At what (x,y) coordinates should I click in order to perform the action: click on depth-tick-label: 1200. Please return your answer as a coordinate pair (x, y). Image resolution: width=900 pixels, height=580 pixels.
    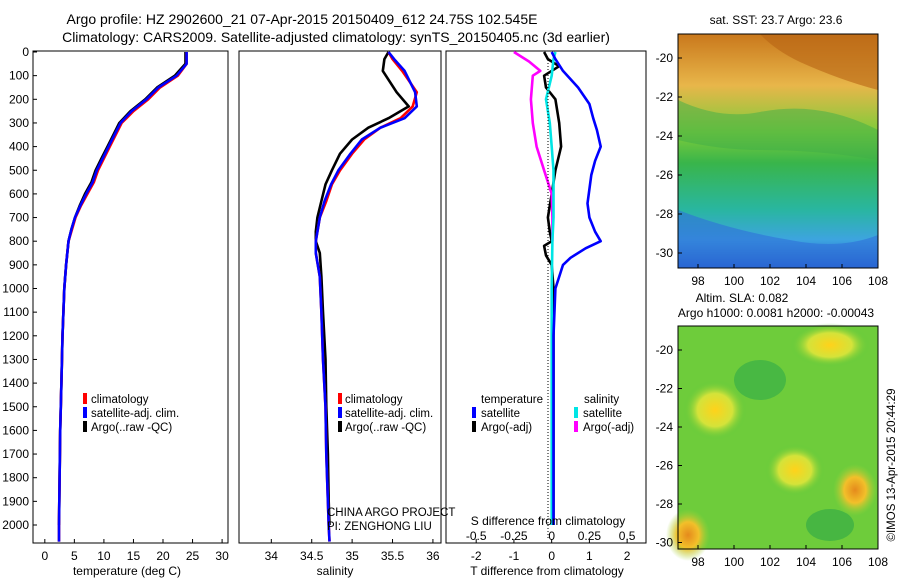
    Looking at the image, I should click on (15, 336).